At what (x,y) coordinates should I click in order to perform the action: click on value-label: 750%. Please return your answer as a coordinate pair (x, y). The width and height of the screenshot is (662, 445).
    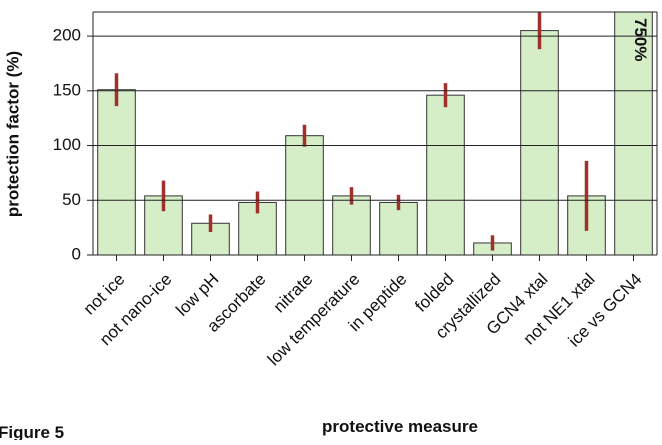
    Looking at the image, I should click on (640, 39).